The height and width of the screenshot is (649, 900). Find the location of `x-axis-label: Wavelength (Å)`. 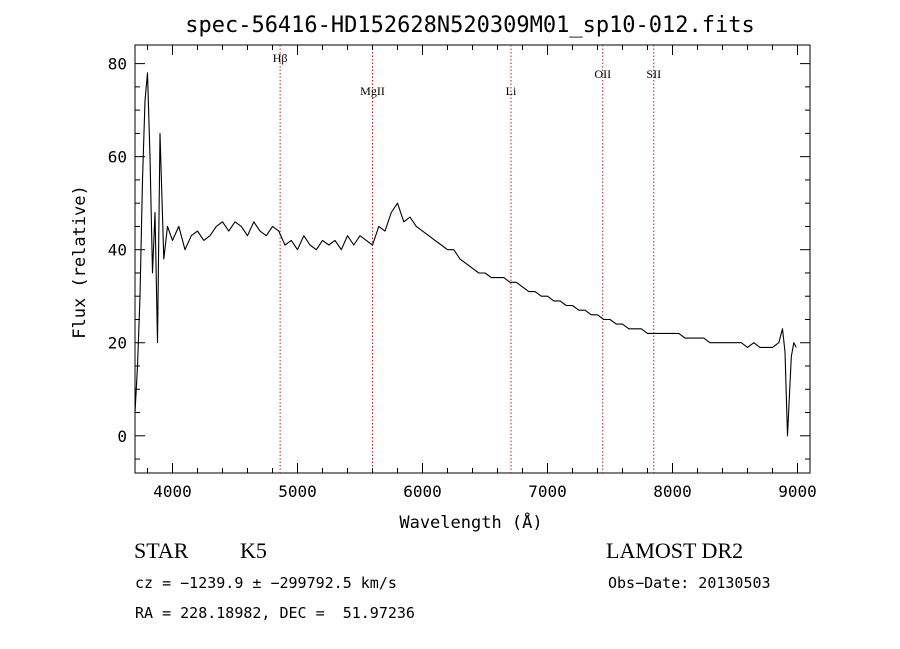

x-axis-label: Wavelength (Å) is located at coordinates (470, 522).